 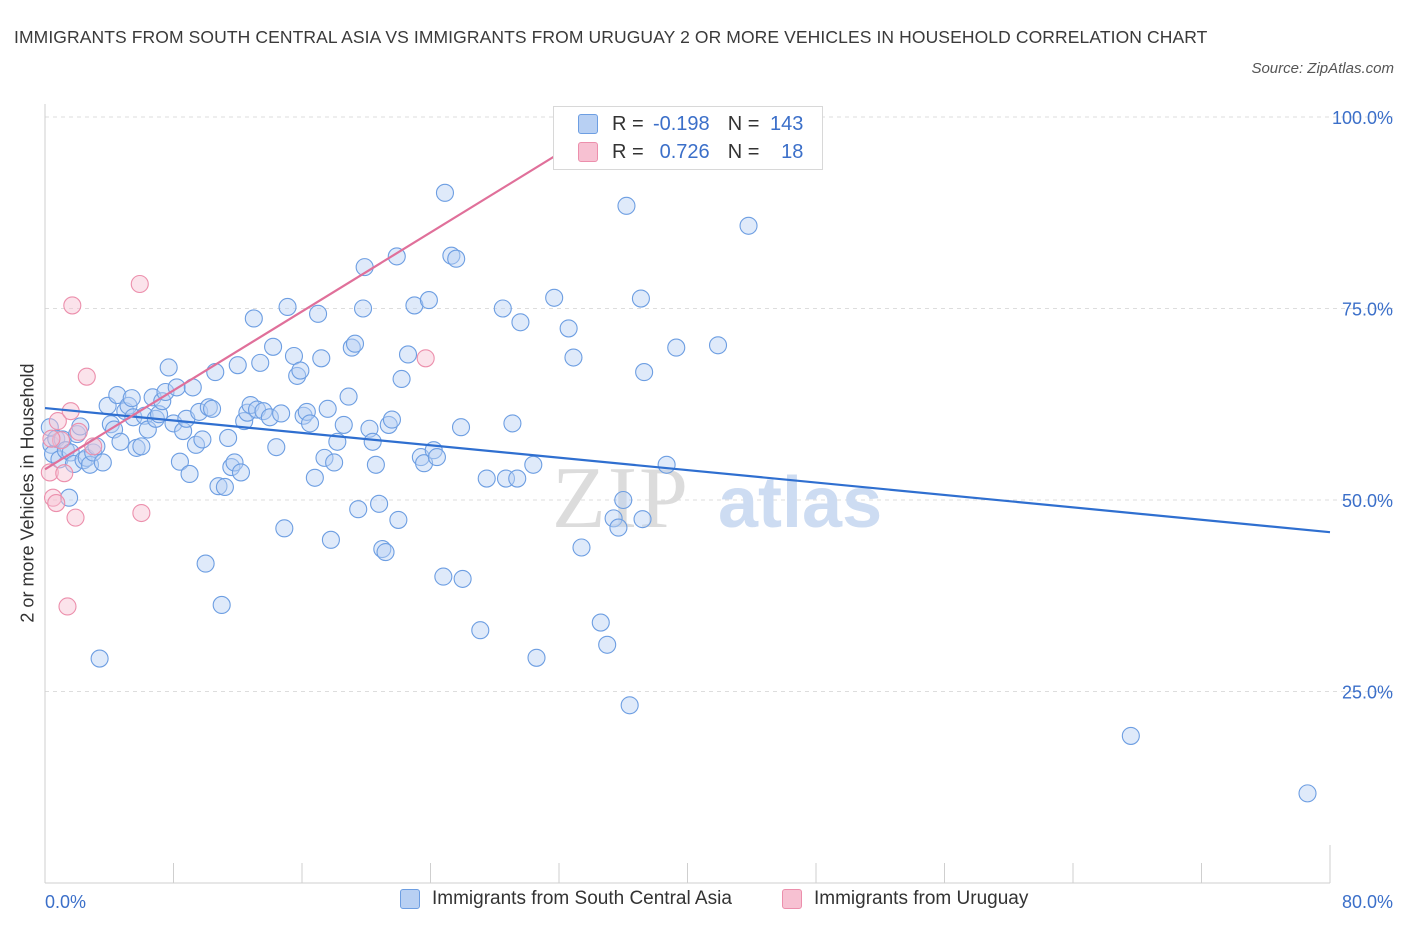 I want to click on legend-r-value: -0.198, so click(x=681, y=123).